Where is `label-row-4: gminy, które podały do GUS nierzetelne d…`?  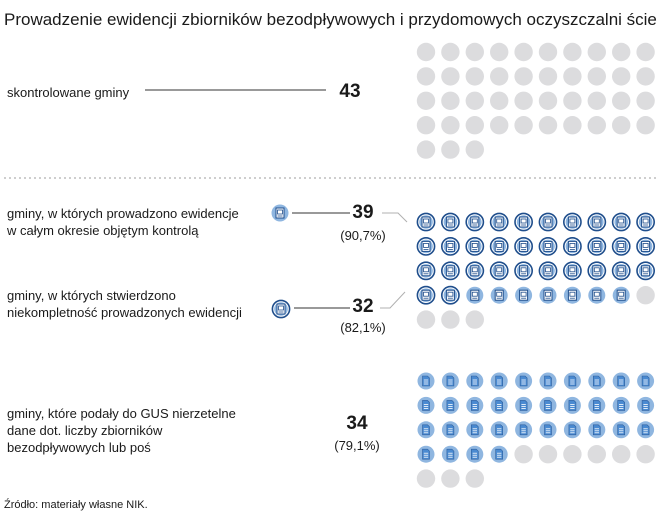
label-row-4: gminy, które podały do GUS nierzetelne d… is located at coordinates (121, 430).